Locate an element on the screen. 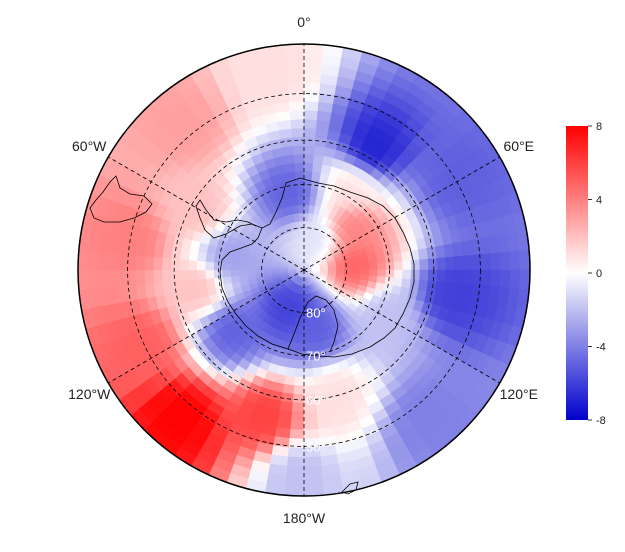 The height and width of the screenshot is (552, 625). latitude-label: 70° is located at coordinates (316, 355).